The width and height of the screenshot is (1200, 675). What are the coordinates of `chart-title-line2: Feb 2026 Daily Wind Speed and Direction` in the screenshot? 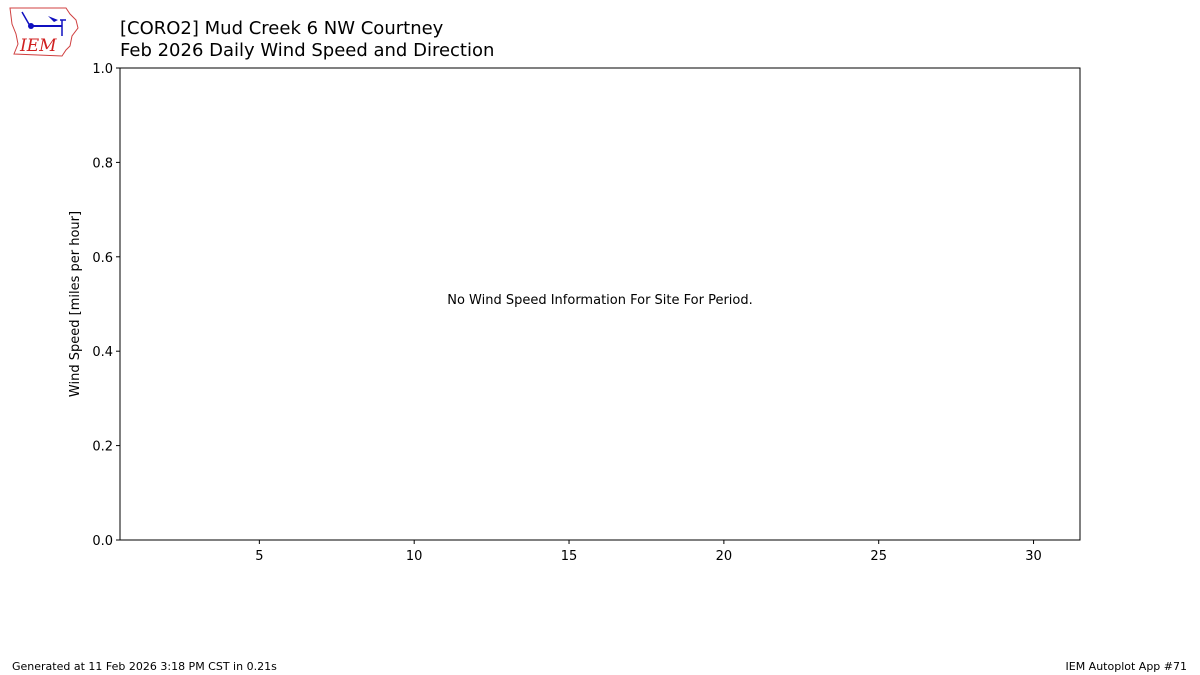 It's located at (307, 50).